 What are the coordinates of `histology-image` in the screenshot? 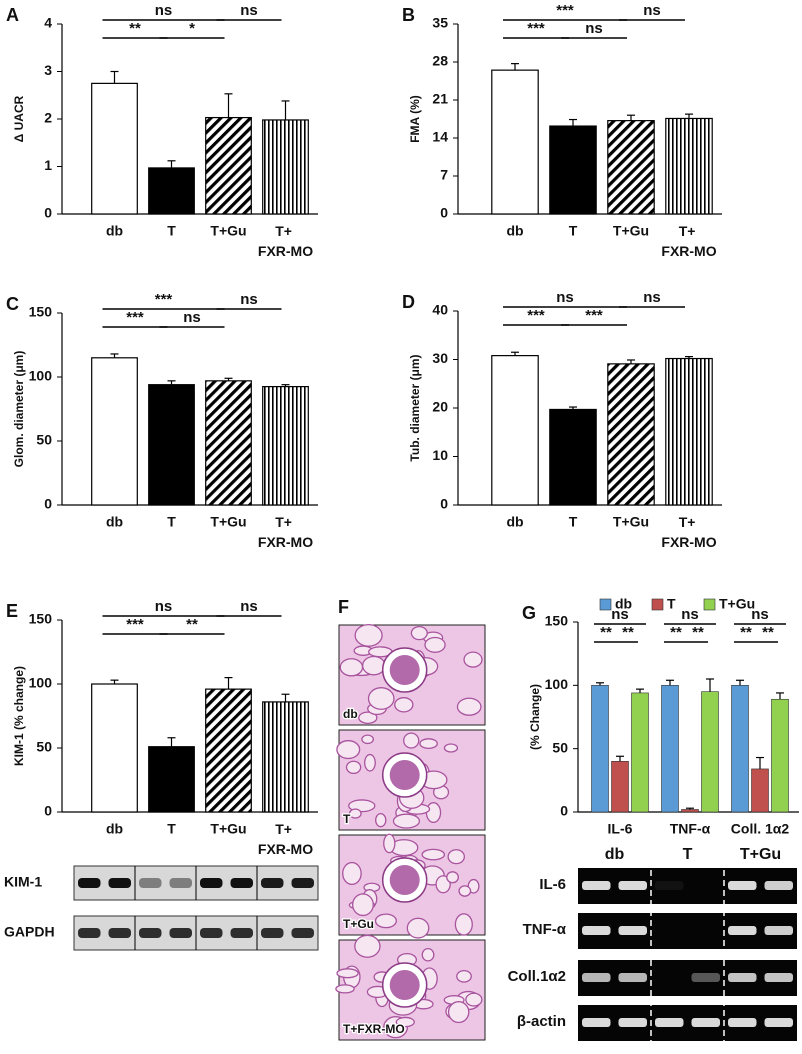 It's located at (412, 674).